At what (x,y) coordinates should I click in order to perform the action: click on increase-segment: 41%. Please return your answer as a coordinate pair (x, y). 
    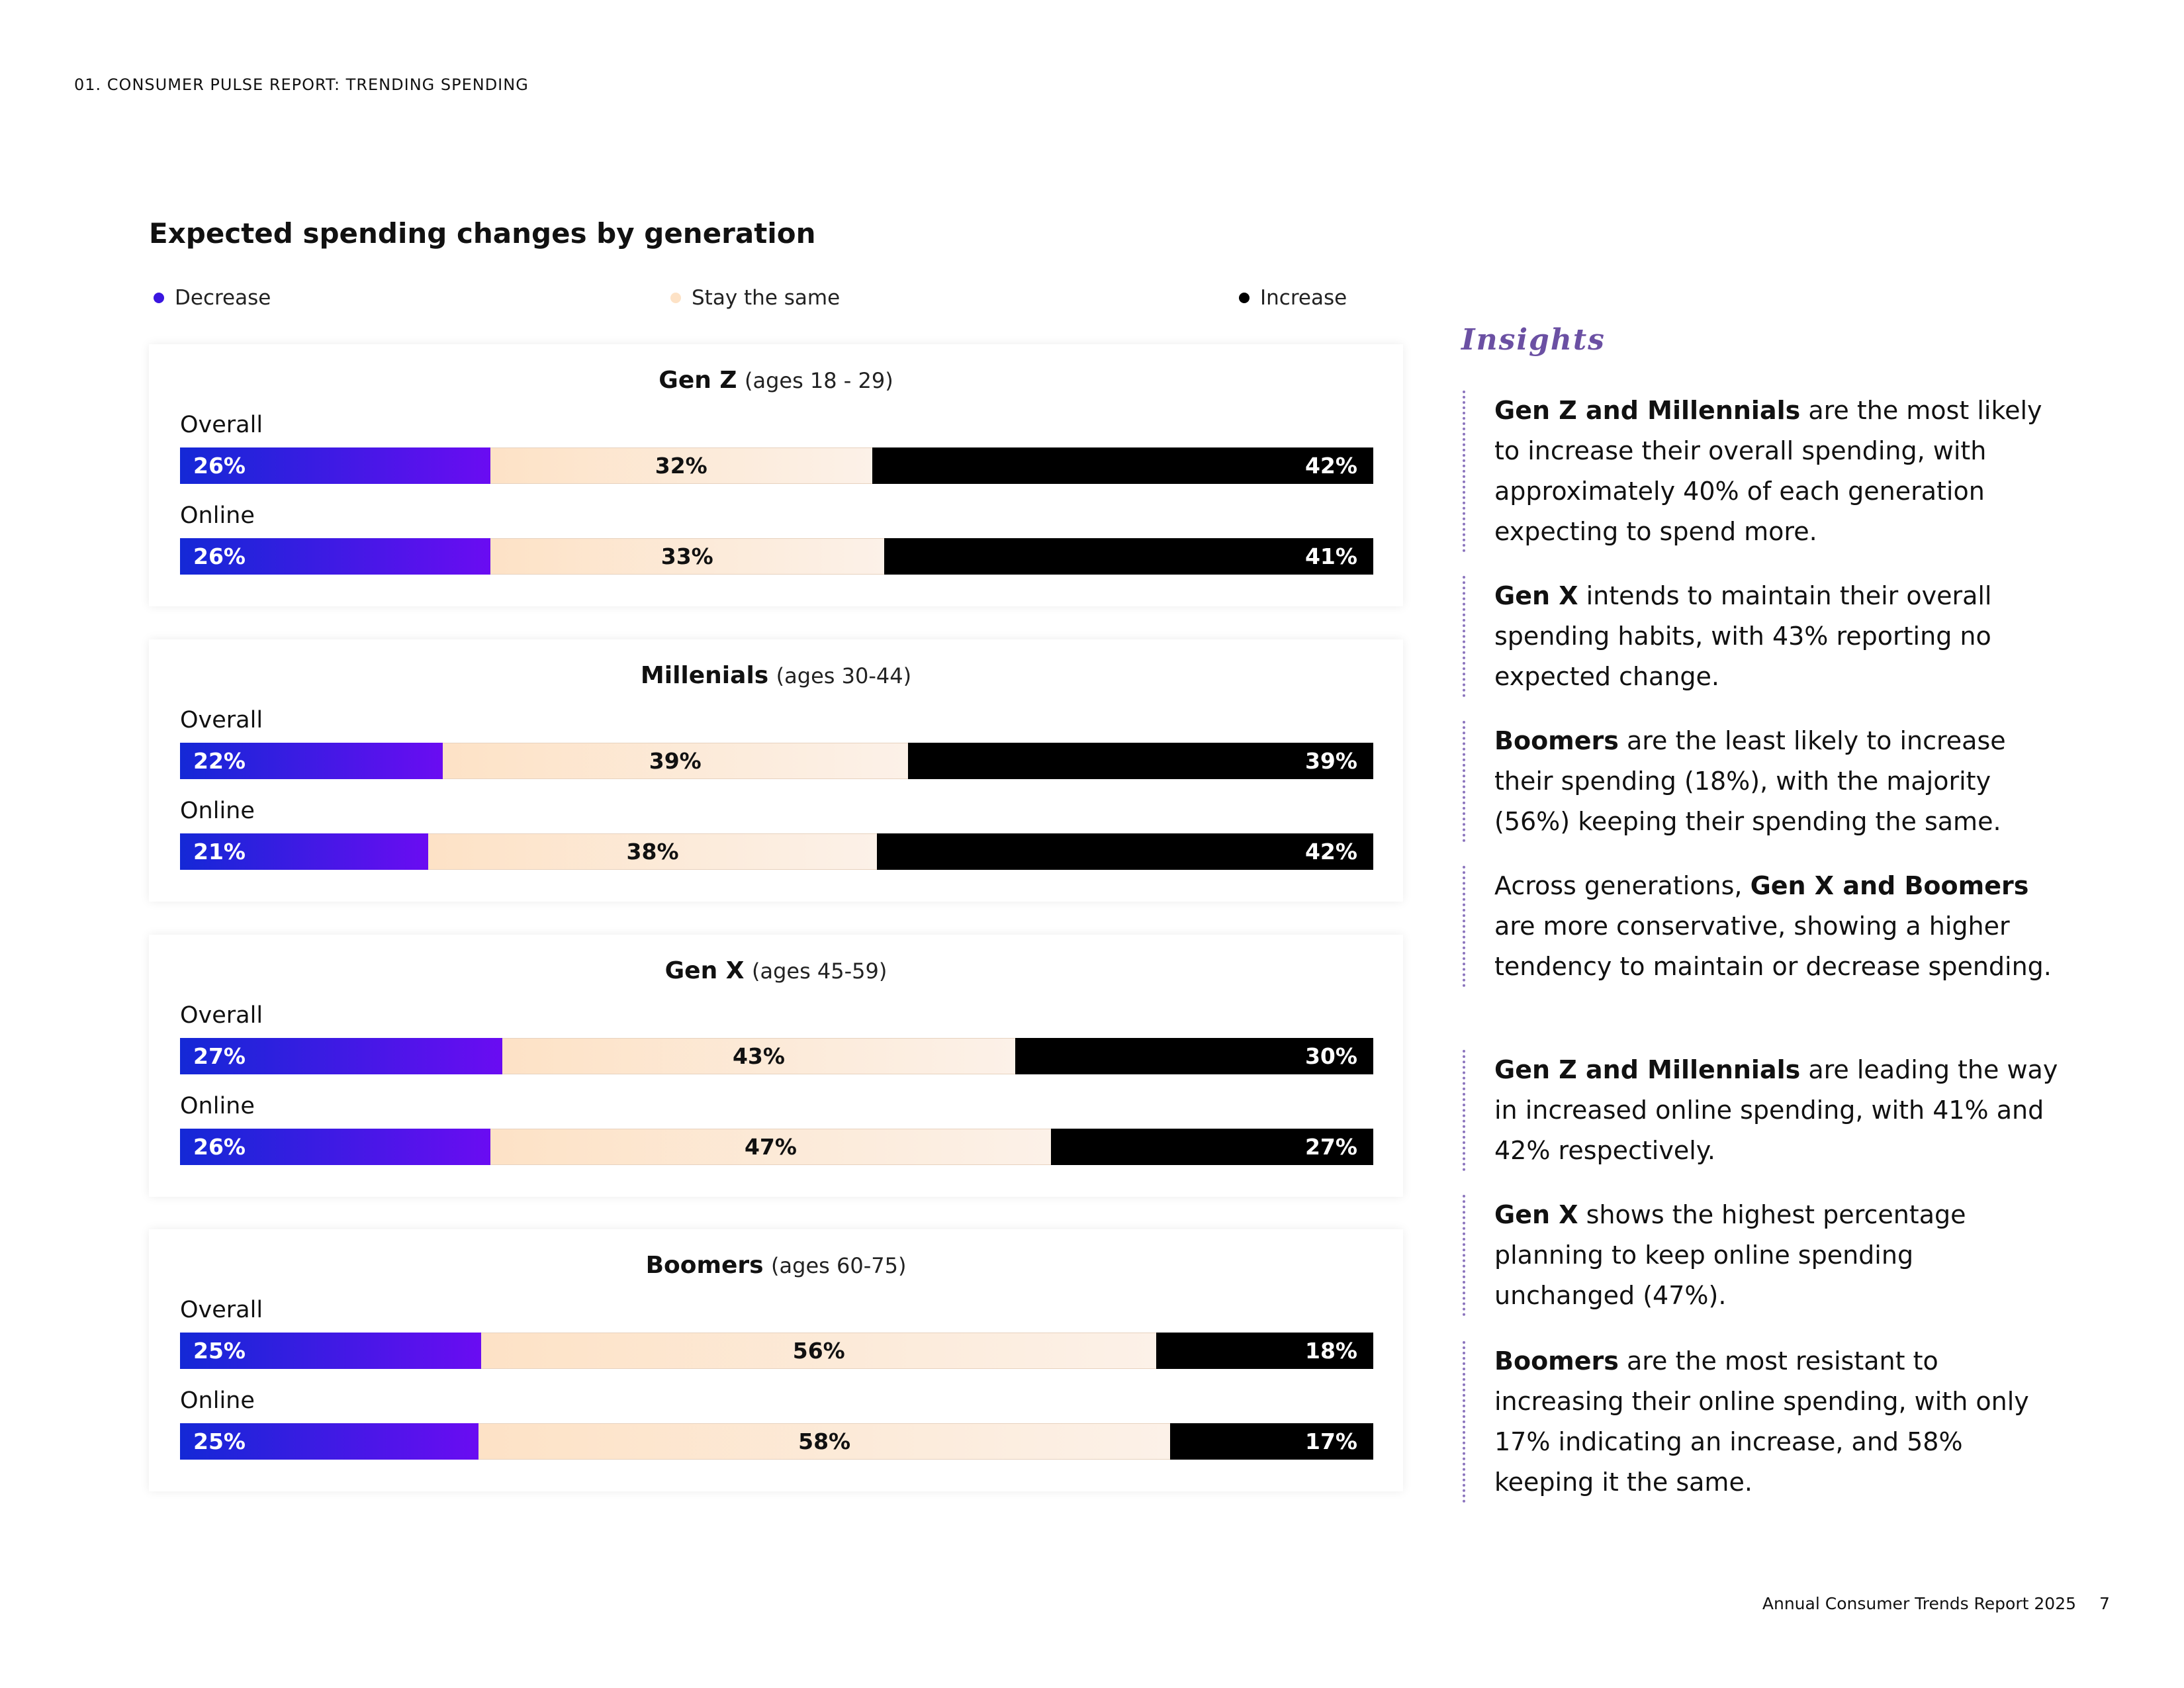
    Looking at the image, I should click on (1128, 556).